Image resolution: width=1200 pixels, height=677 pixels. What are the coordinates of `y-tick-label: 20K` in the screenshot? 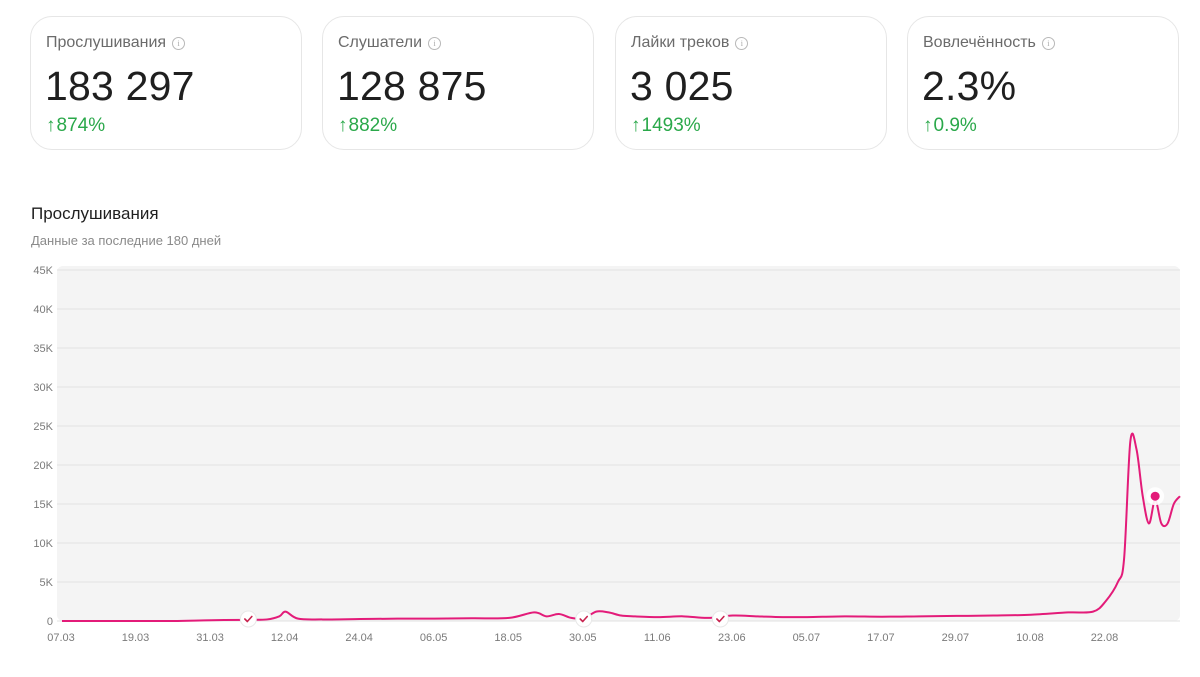 It's located at (43, 466).